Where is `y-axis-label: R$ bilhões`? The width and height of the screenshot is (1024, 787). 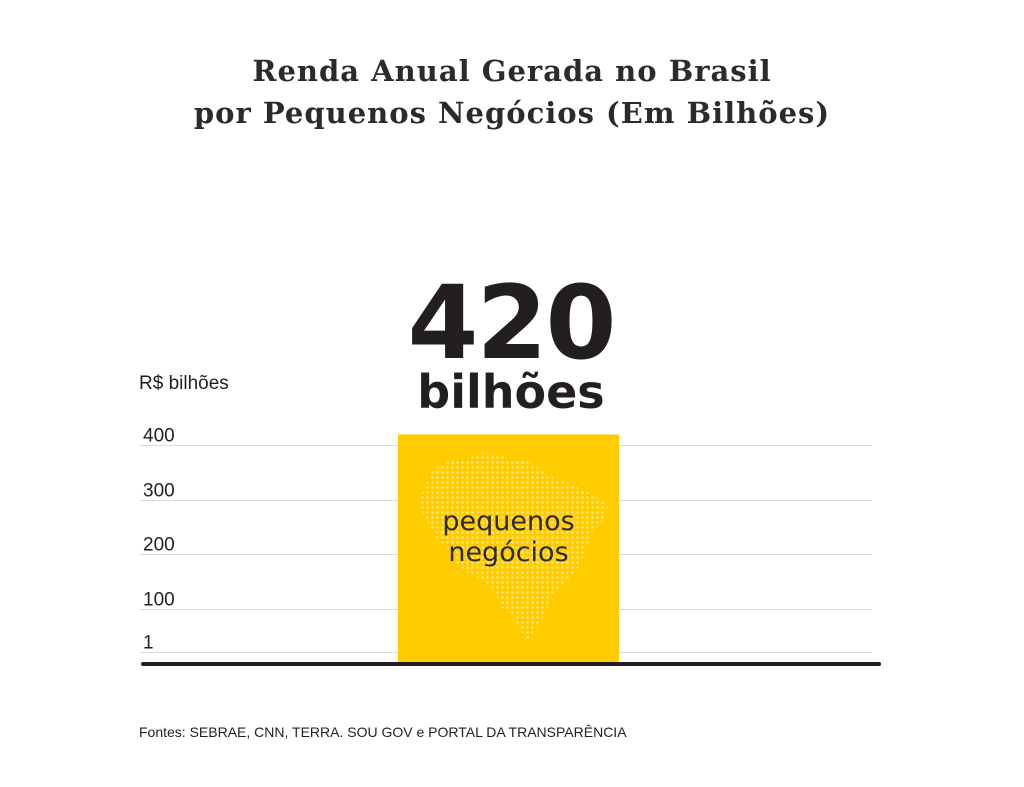
y-axis-label: R$ bilhões is located at coordinates (184, 383).